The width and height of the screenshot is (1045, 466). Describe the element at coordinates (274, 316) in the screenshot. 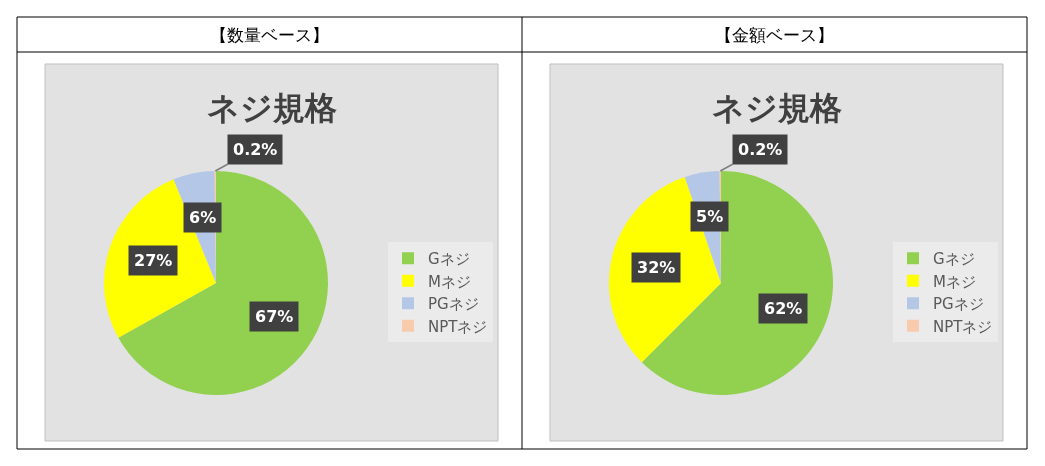

I see `data-label: 67%` at that location.